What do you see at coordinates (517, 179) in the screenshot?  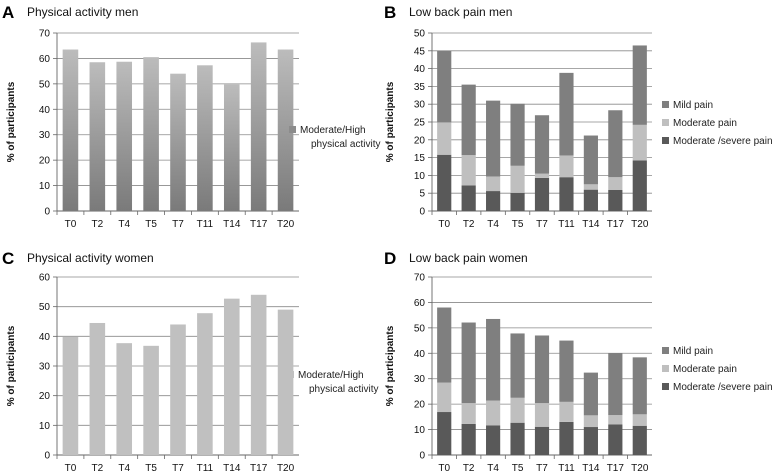 I see `bar-b-t5-s1` at bounding box center [517, 179].